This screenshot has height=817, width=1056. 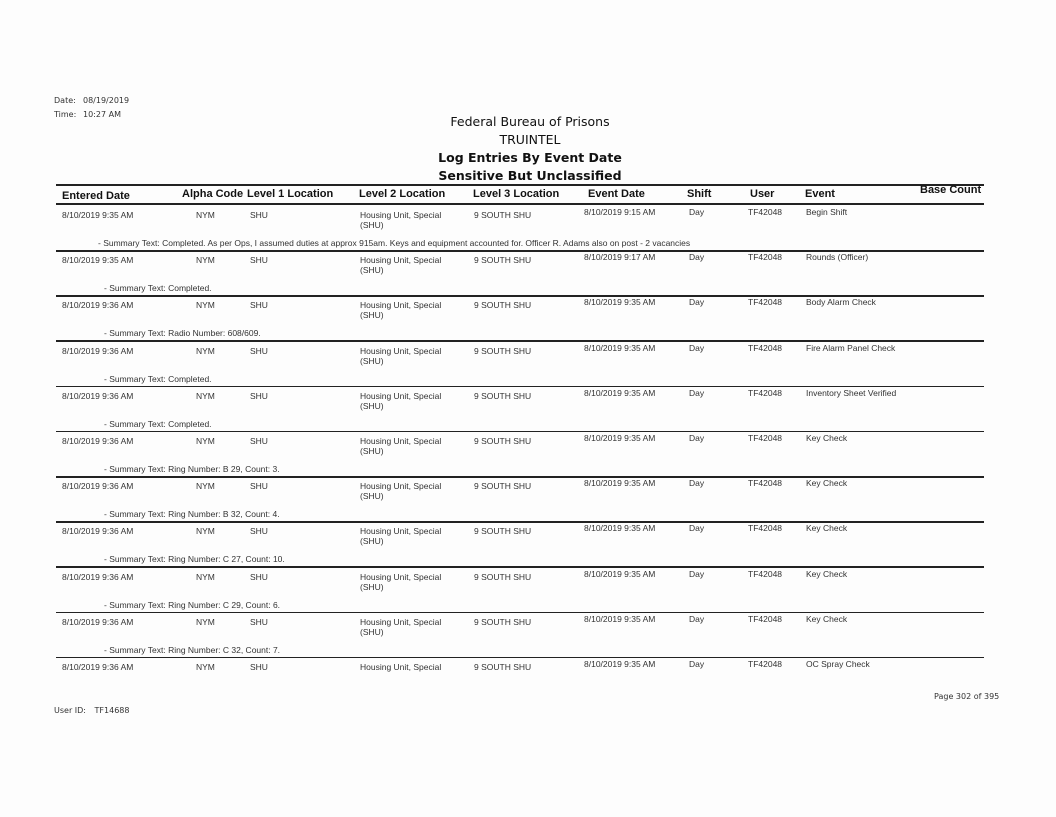 What do you see at coordinates (91, 710) in the screenshot?
I see `footer-user: User ID: TF14688` at bounding box center [91, 710].